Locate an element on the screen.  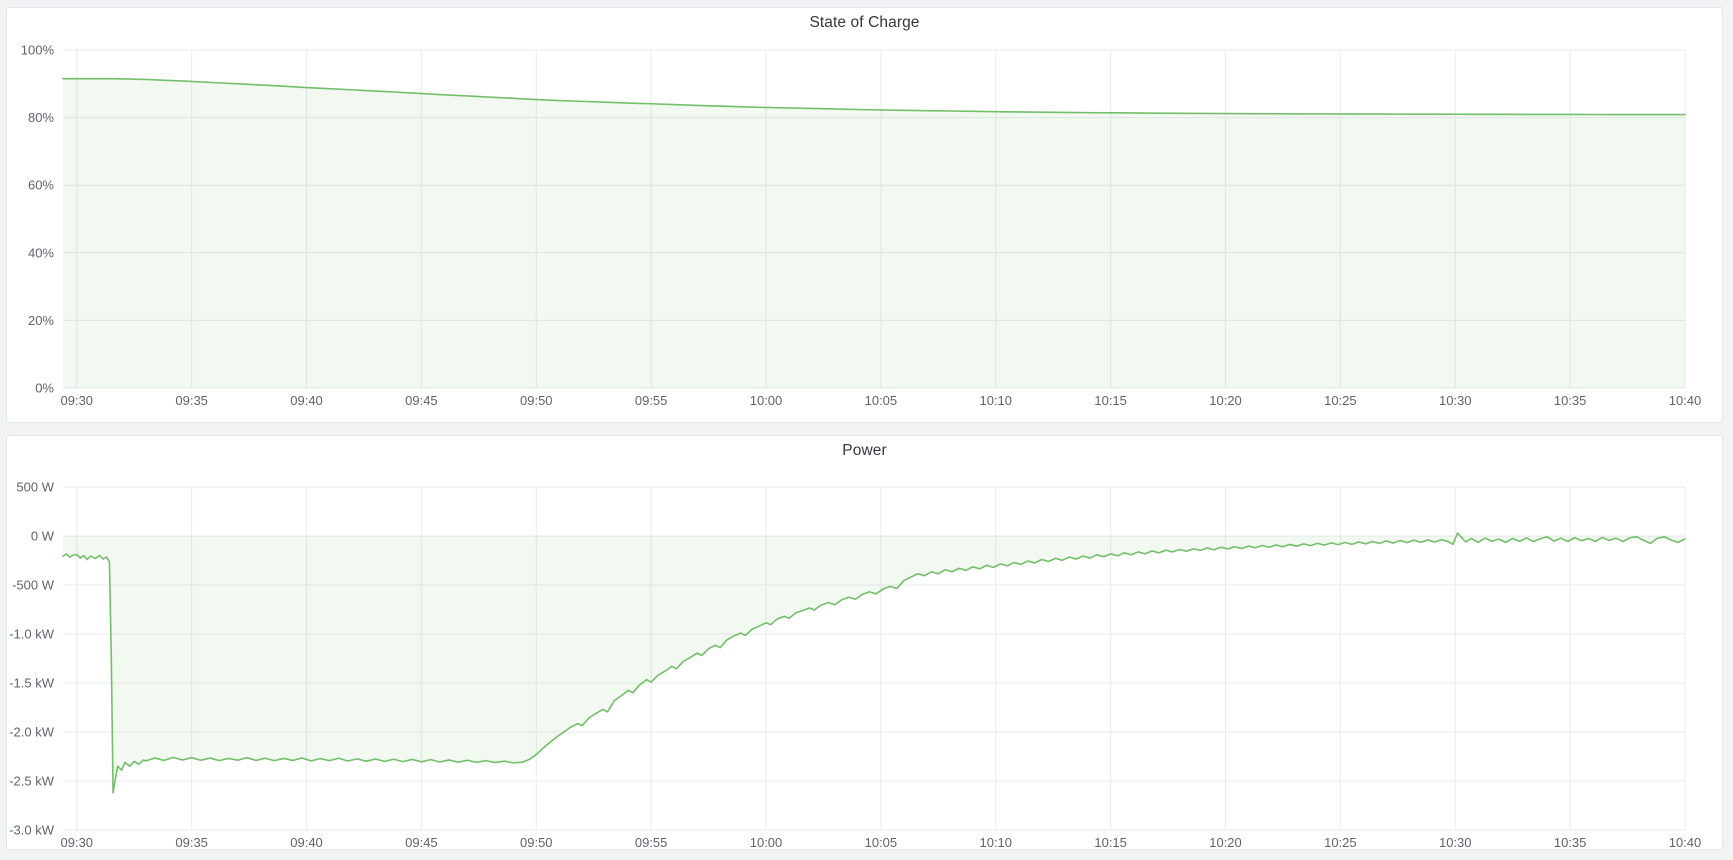
panel-header-state-of-charge: State of Charge is located at coordinates (864, 23).